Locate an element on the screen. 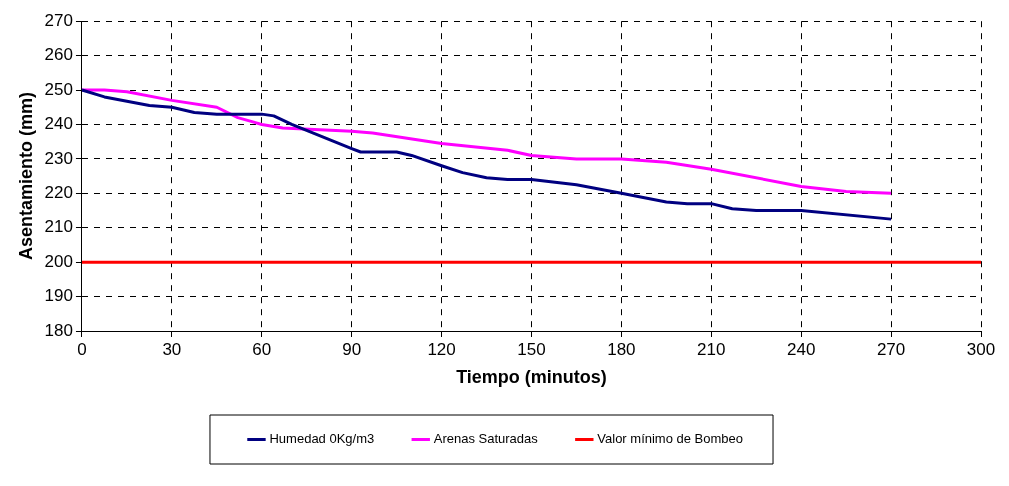 The height and width of the screenshot is (486, 1009). x-tick-label: 60 is located at coordinates (262, 349).